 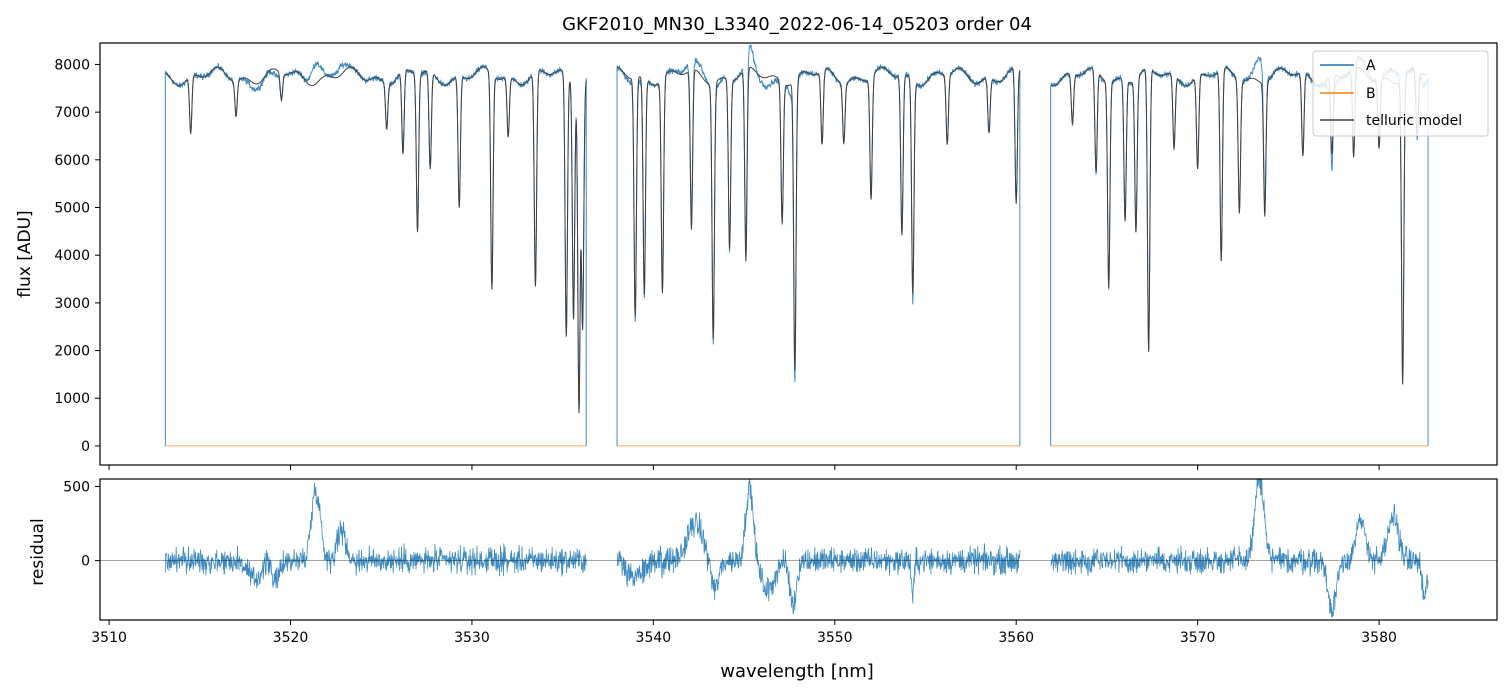 What do you see at coordinates (109, 638) in the screenshot?
I see `bottom-x-tick-label: 3510` at bounding box center [109, 638].